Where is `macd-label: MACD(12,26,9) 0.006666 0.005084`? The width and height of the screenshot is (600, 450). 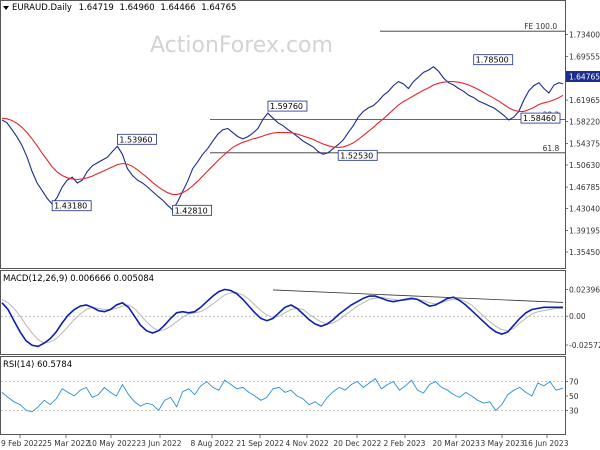 macd-label: MACD(12,26,9) 0.006666 0.005084 is located at coordinates (78, 279).